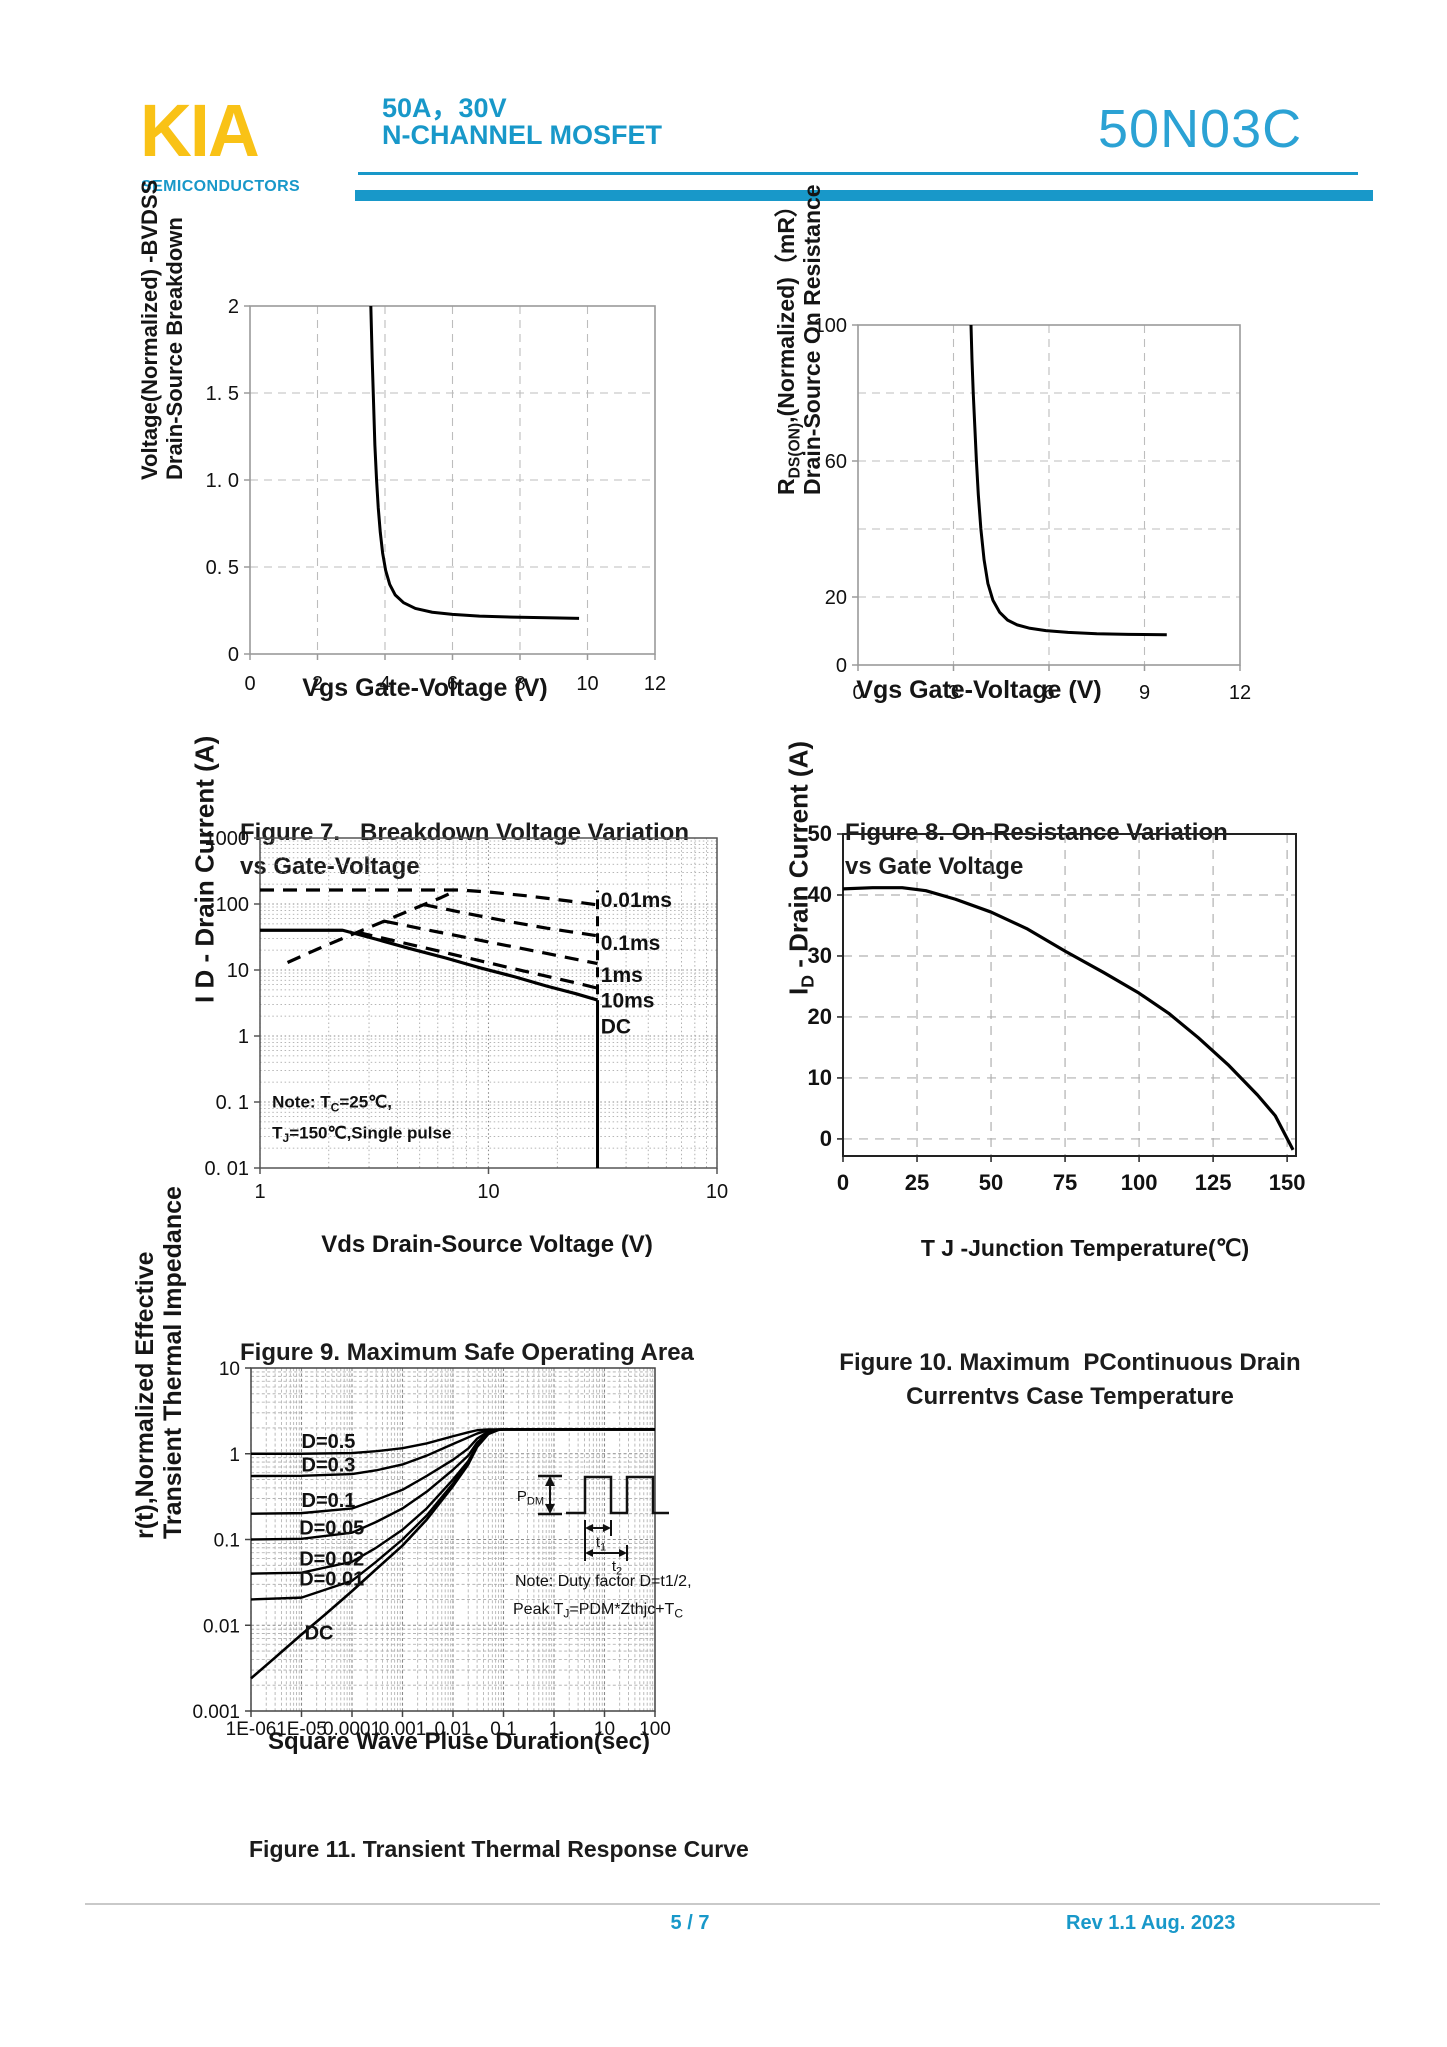 The image size is (1447, 2047). What do you see at coordinates (690, 1923) in the screenshot?
I see `page-number: 5 / 7` at bounding box center [690, 1923].